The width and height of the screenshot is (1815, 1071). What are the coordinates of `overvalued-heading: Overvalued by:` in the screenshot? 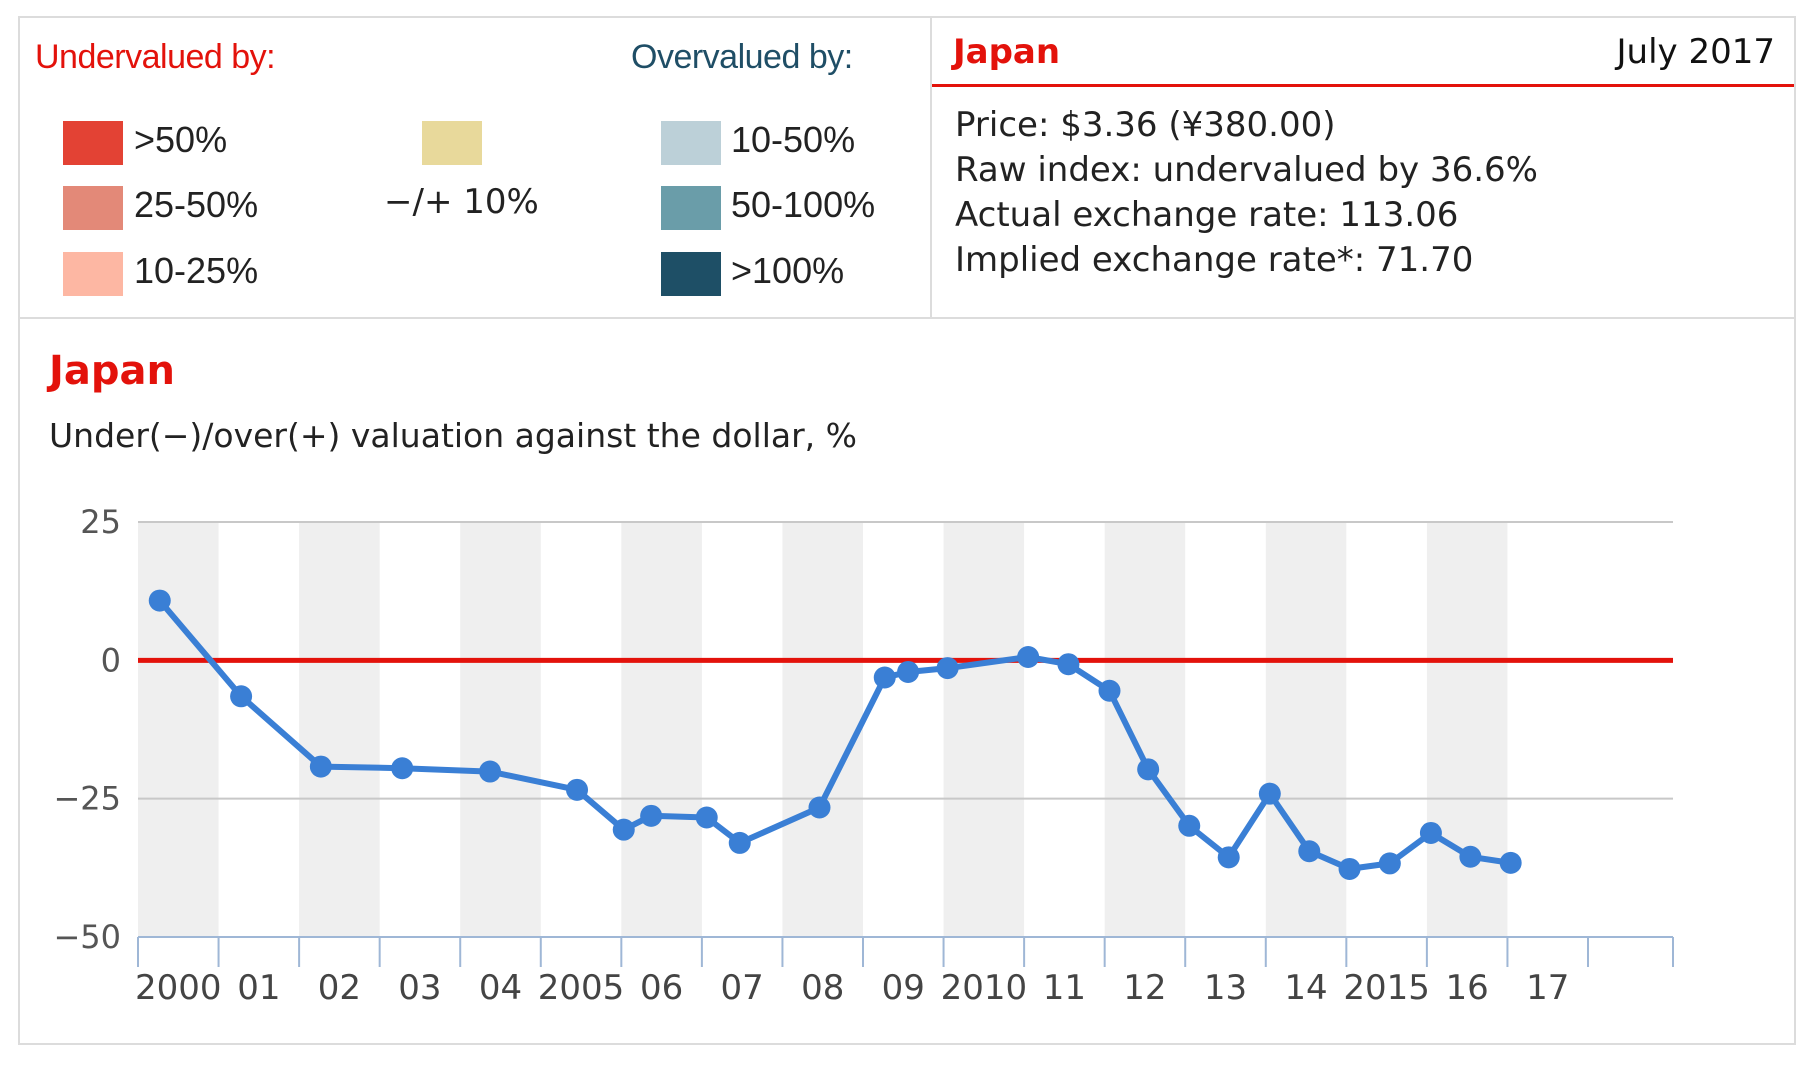 It's located at (742, 57).